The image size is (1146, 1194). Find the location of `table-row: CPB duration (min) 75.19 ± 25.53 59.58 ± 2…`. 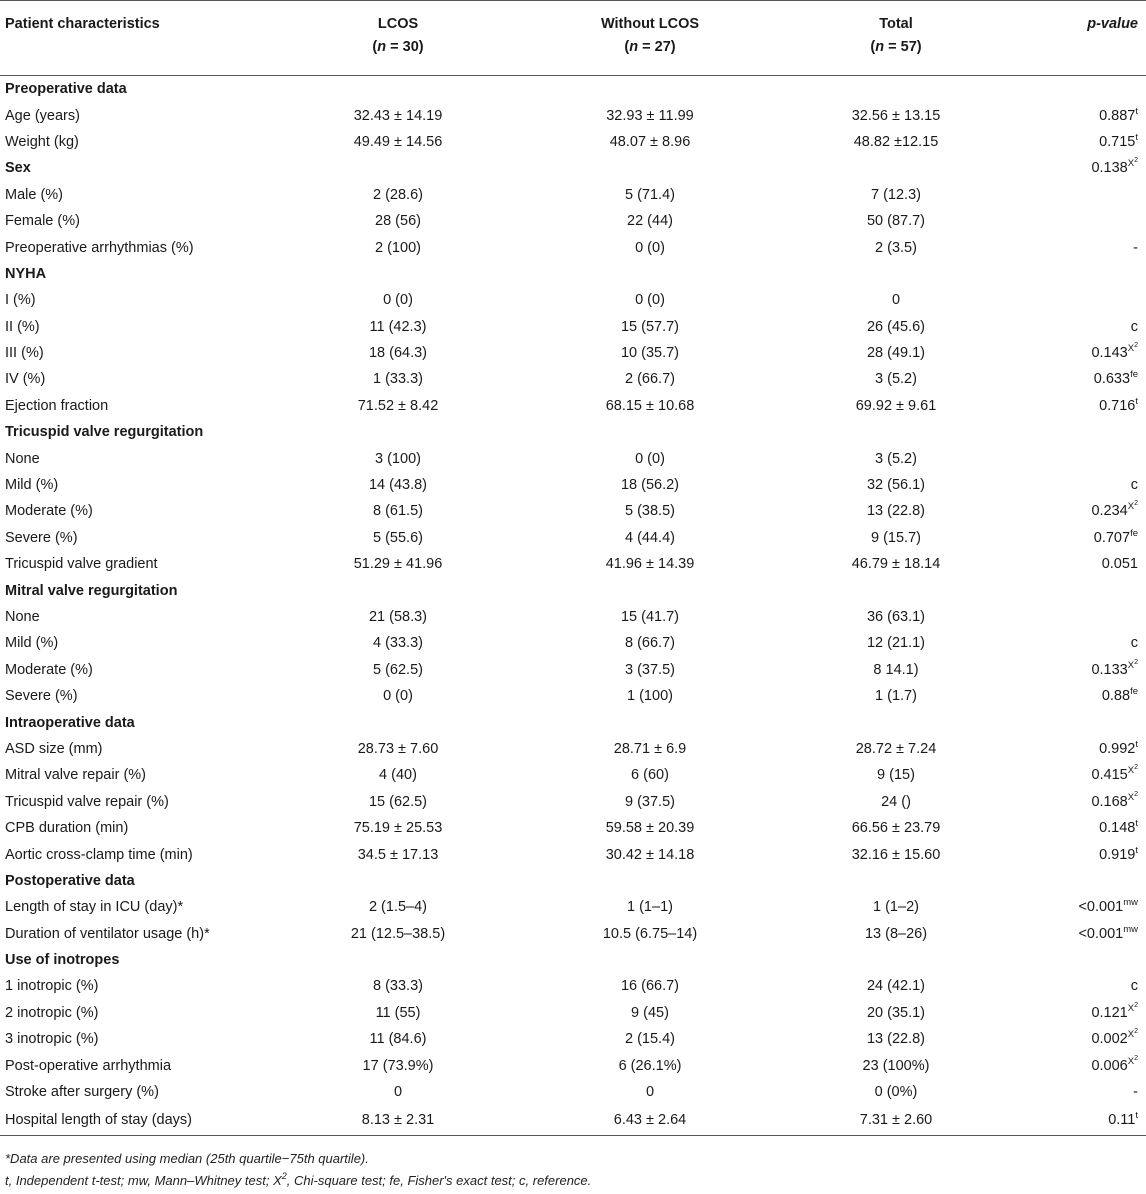

table-row: CPB duration (min) 75.19 ± 25.53 59.58 ± 2… is located at coordinates (573, 828).